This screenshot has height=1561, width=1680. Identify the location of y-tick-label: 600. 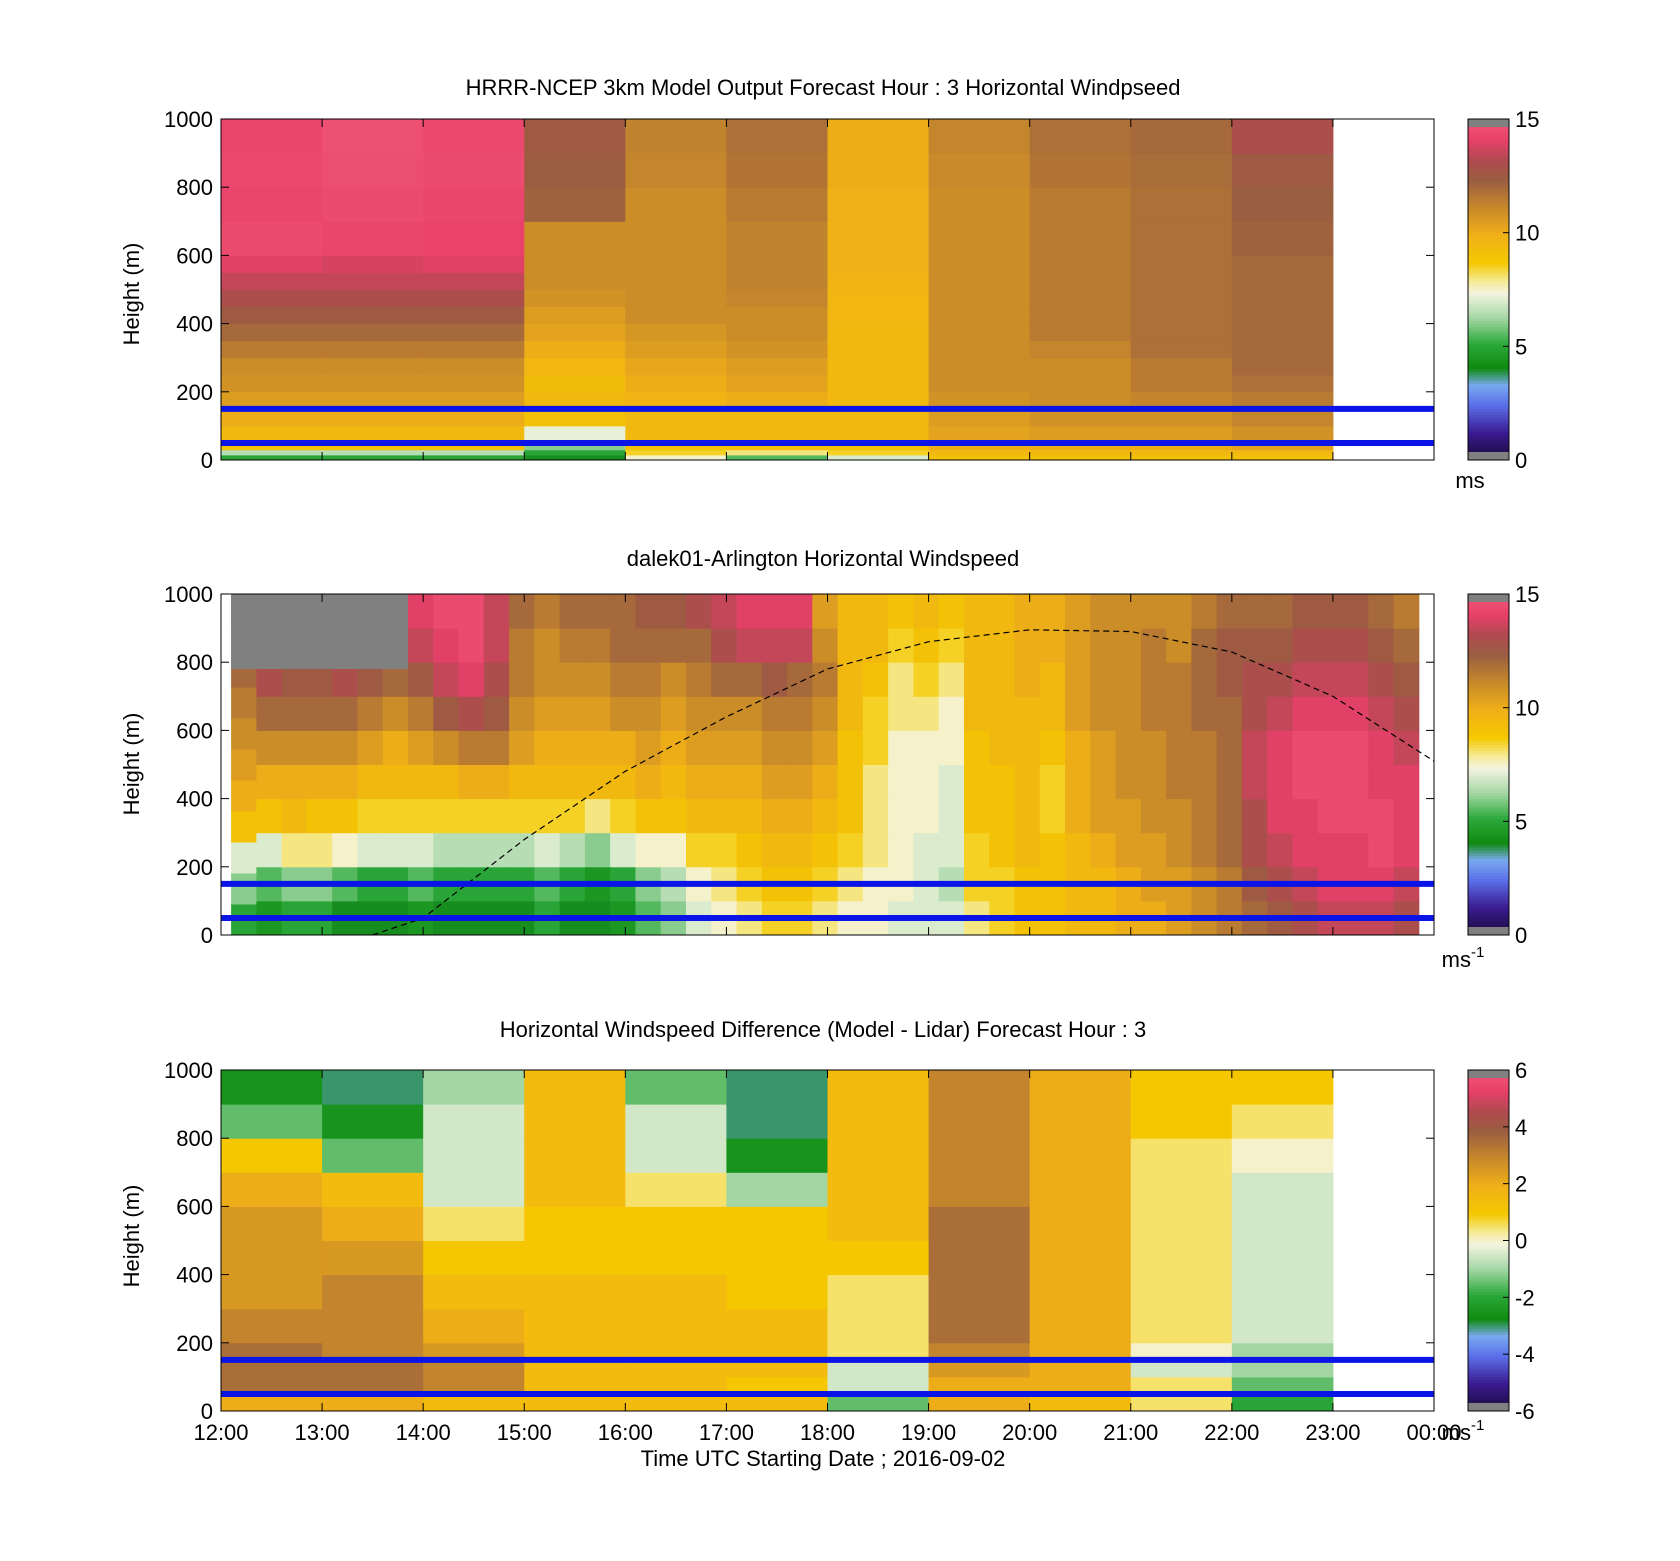
(194, 730).